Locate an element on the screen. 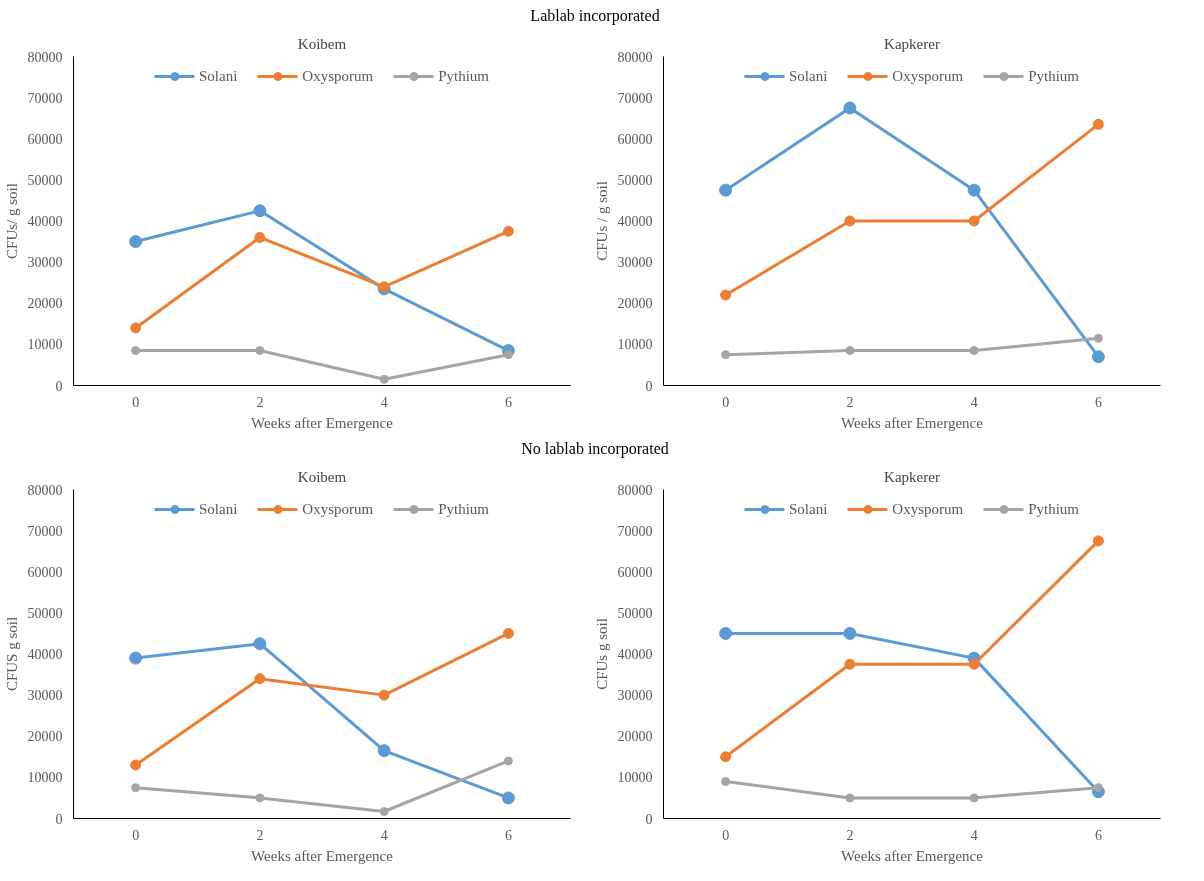 The image size is (1204, 881). y-axis-title: CFUS g soil is located at coordinates (11, 654).